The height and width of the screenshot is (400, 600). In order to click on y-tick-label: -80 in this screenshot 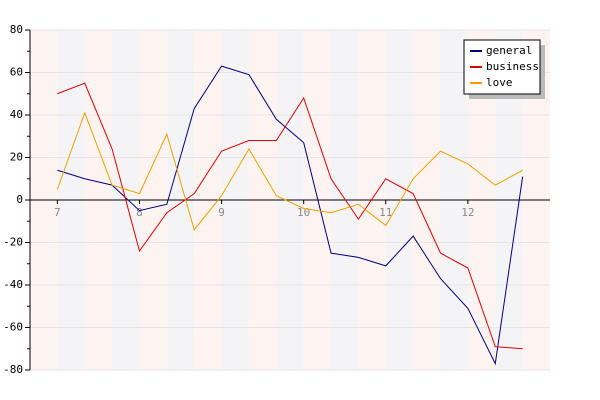, I will do `click(13, 369)`.